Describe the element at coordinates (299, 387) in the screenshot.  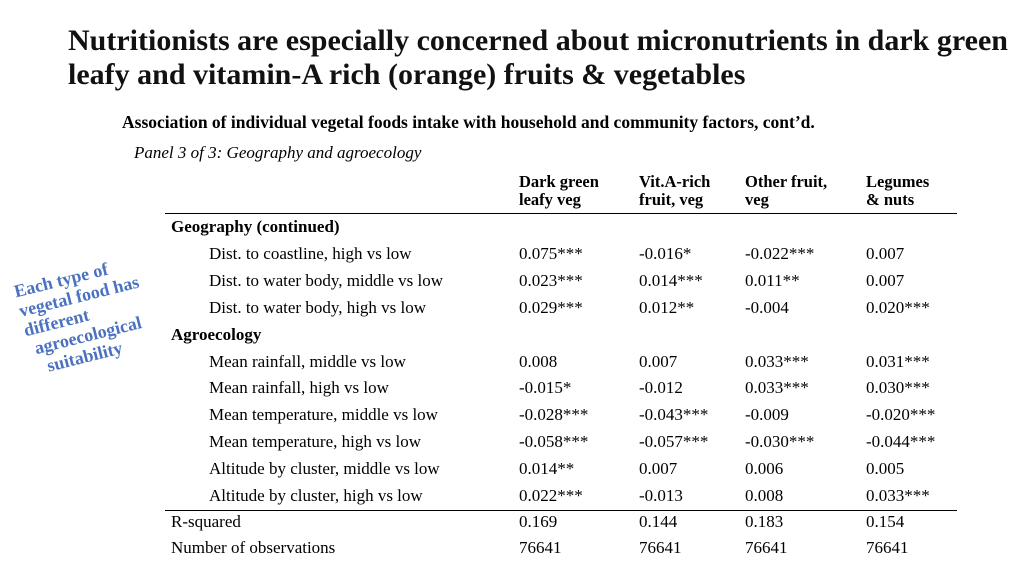
I see `row-label: Mean rainfall, high vs low` at that location.